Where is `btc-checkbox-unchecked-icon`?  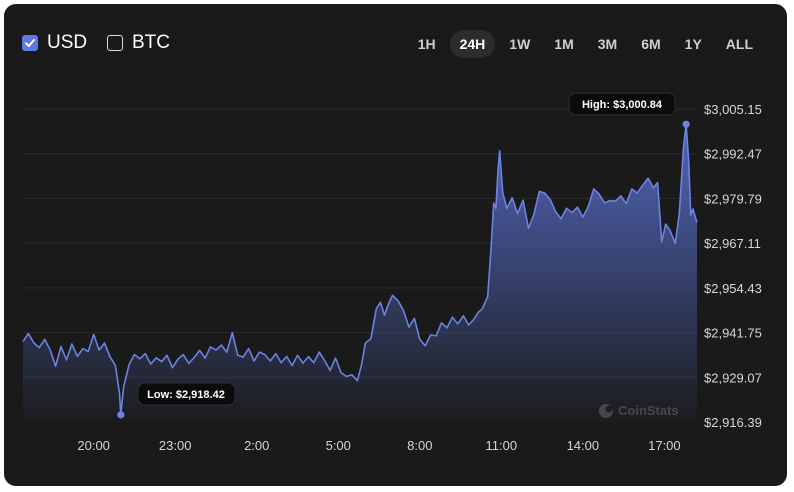 btc-checkbox-unchecked-icon is located at coordinates (115, 43).